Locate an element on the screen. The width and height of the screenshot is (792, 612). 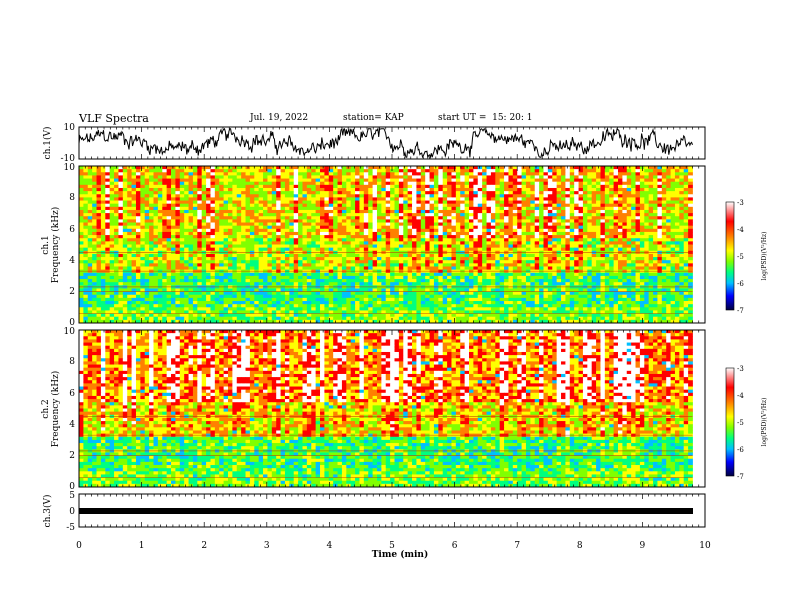
x-tick-label-0: 0 is located at coordinates (79, 546).